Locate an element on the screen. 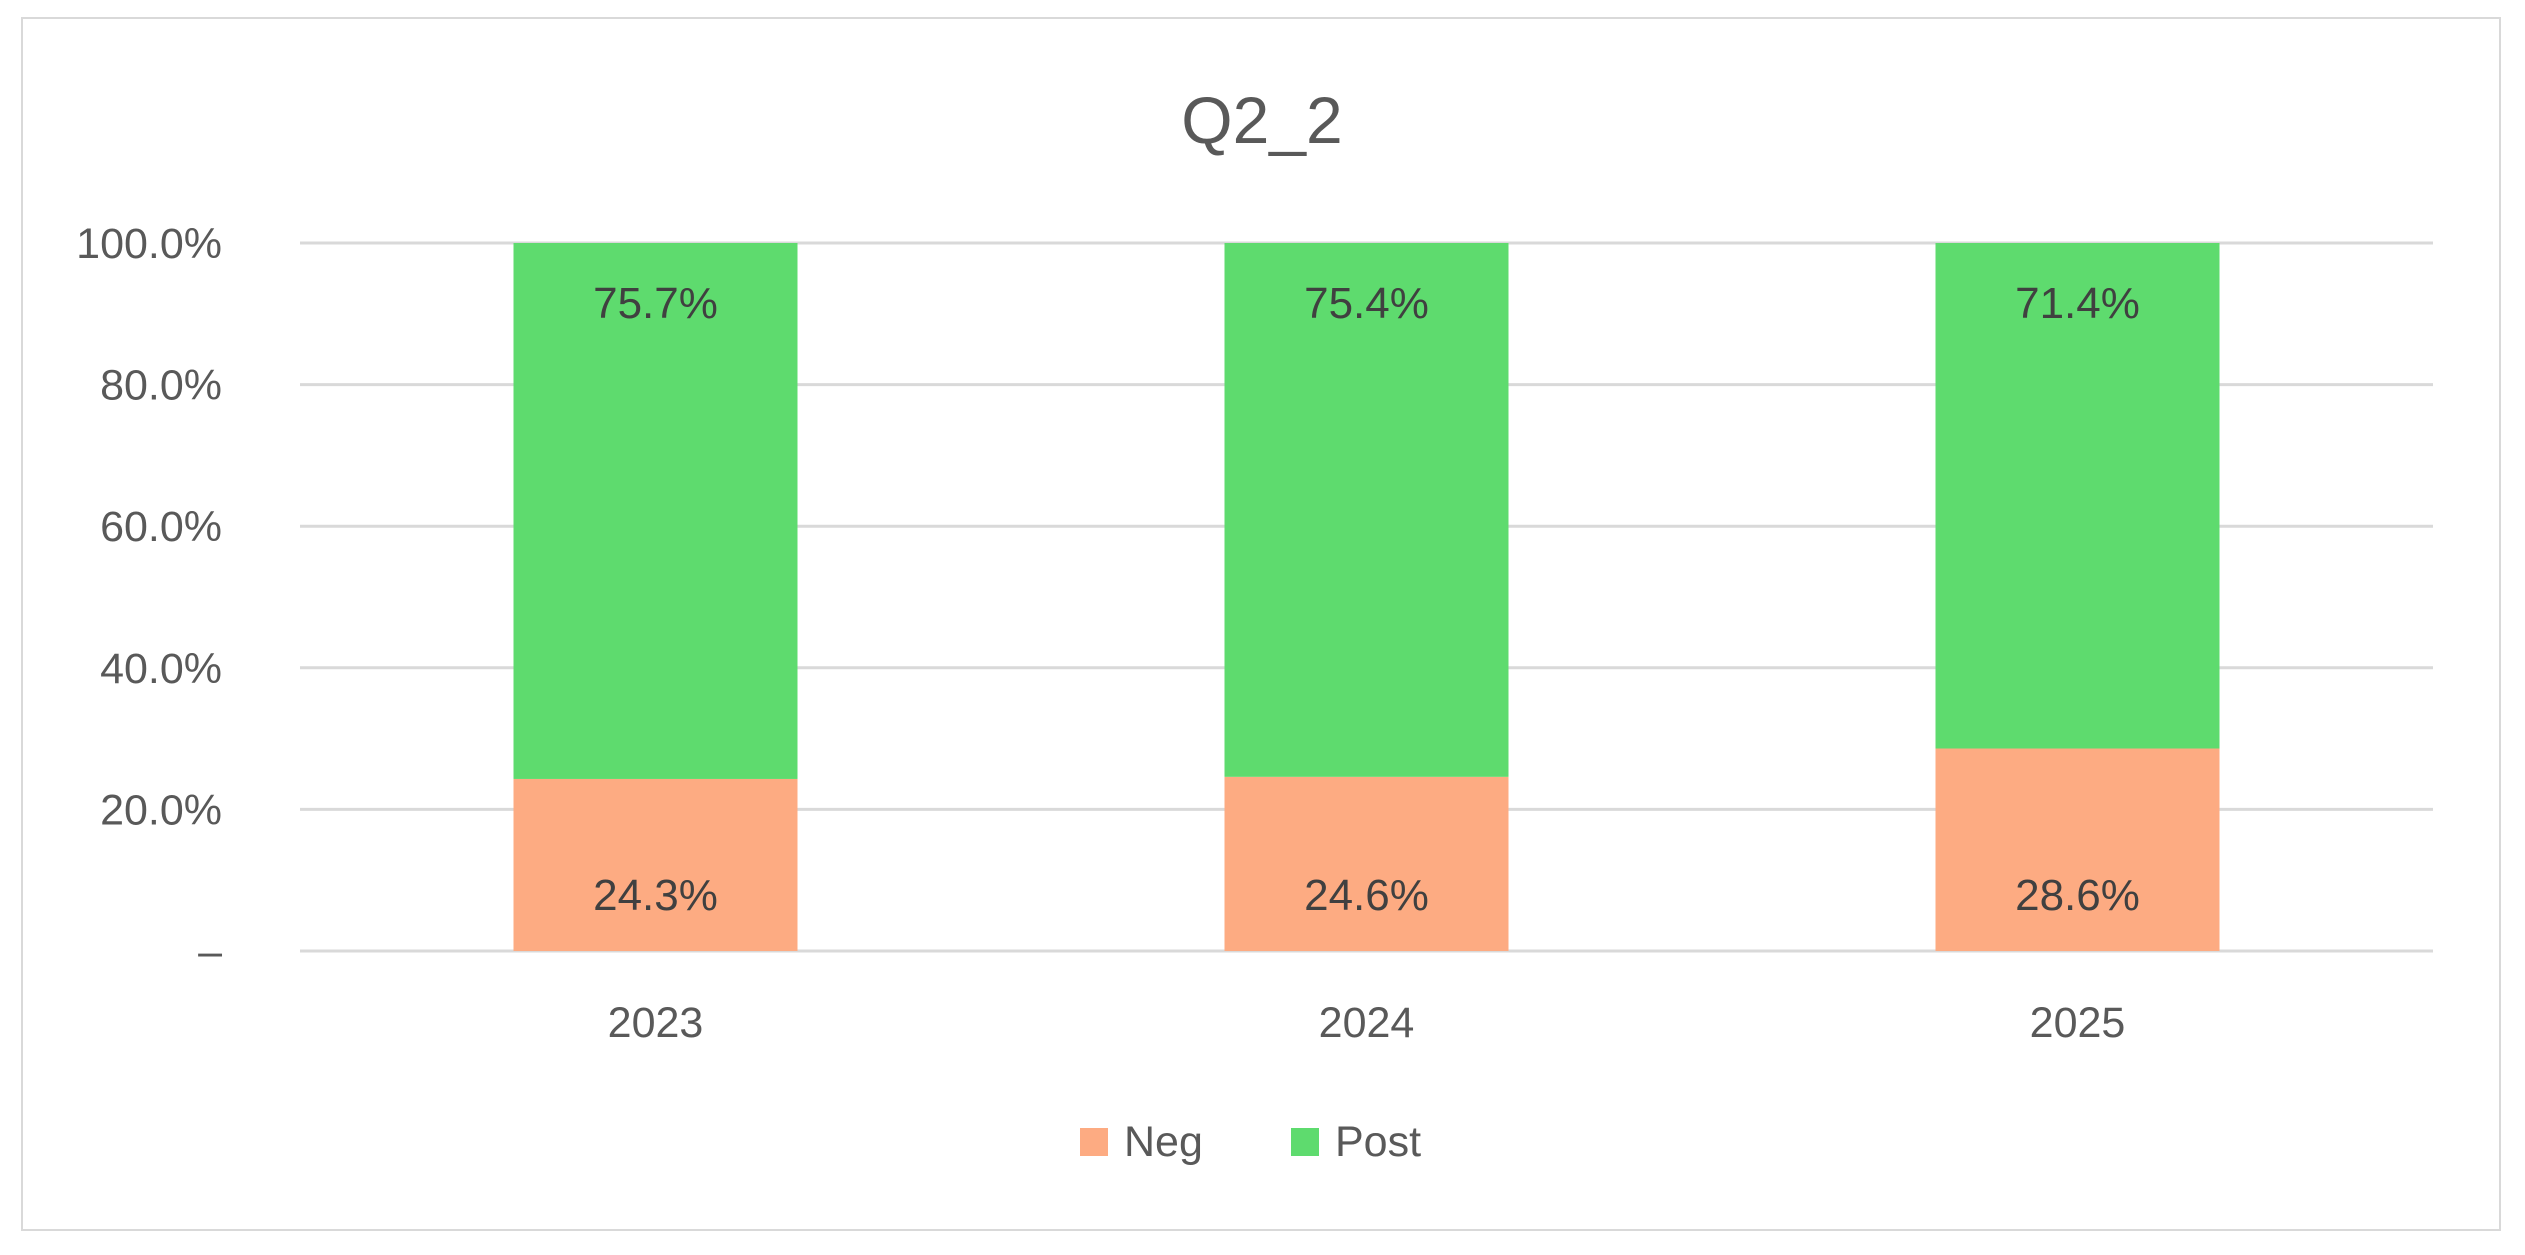 This screenshot has height=1255, width=2525. bar-neg-2023 is located at coordinates (655, 864).